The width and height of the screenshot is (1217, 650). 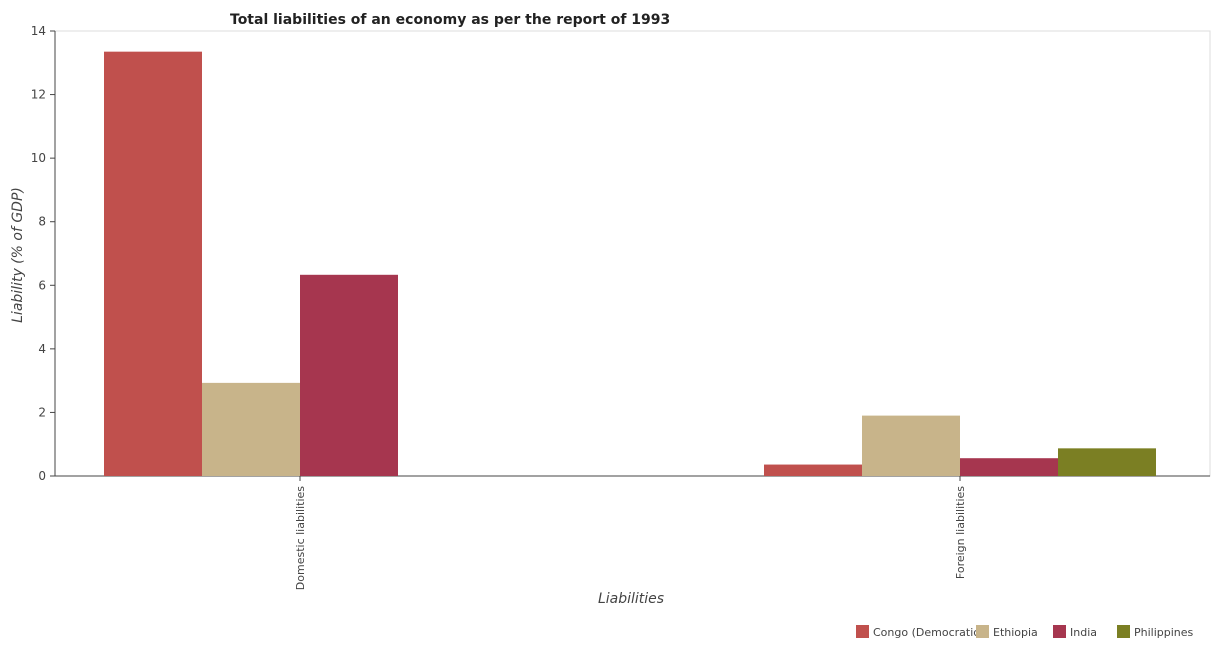 I want to click on x-category-label: Domestic liabilities, so click(x=300, y=538).